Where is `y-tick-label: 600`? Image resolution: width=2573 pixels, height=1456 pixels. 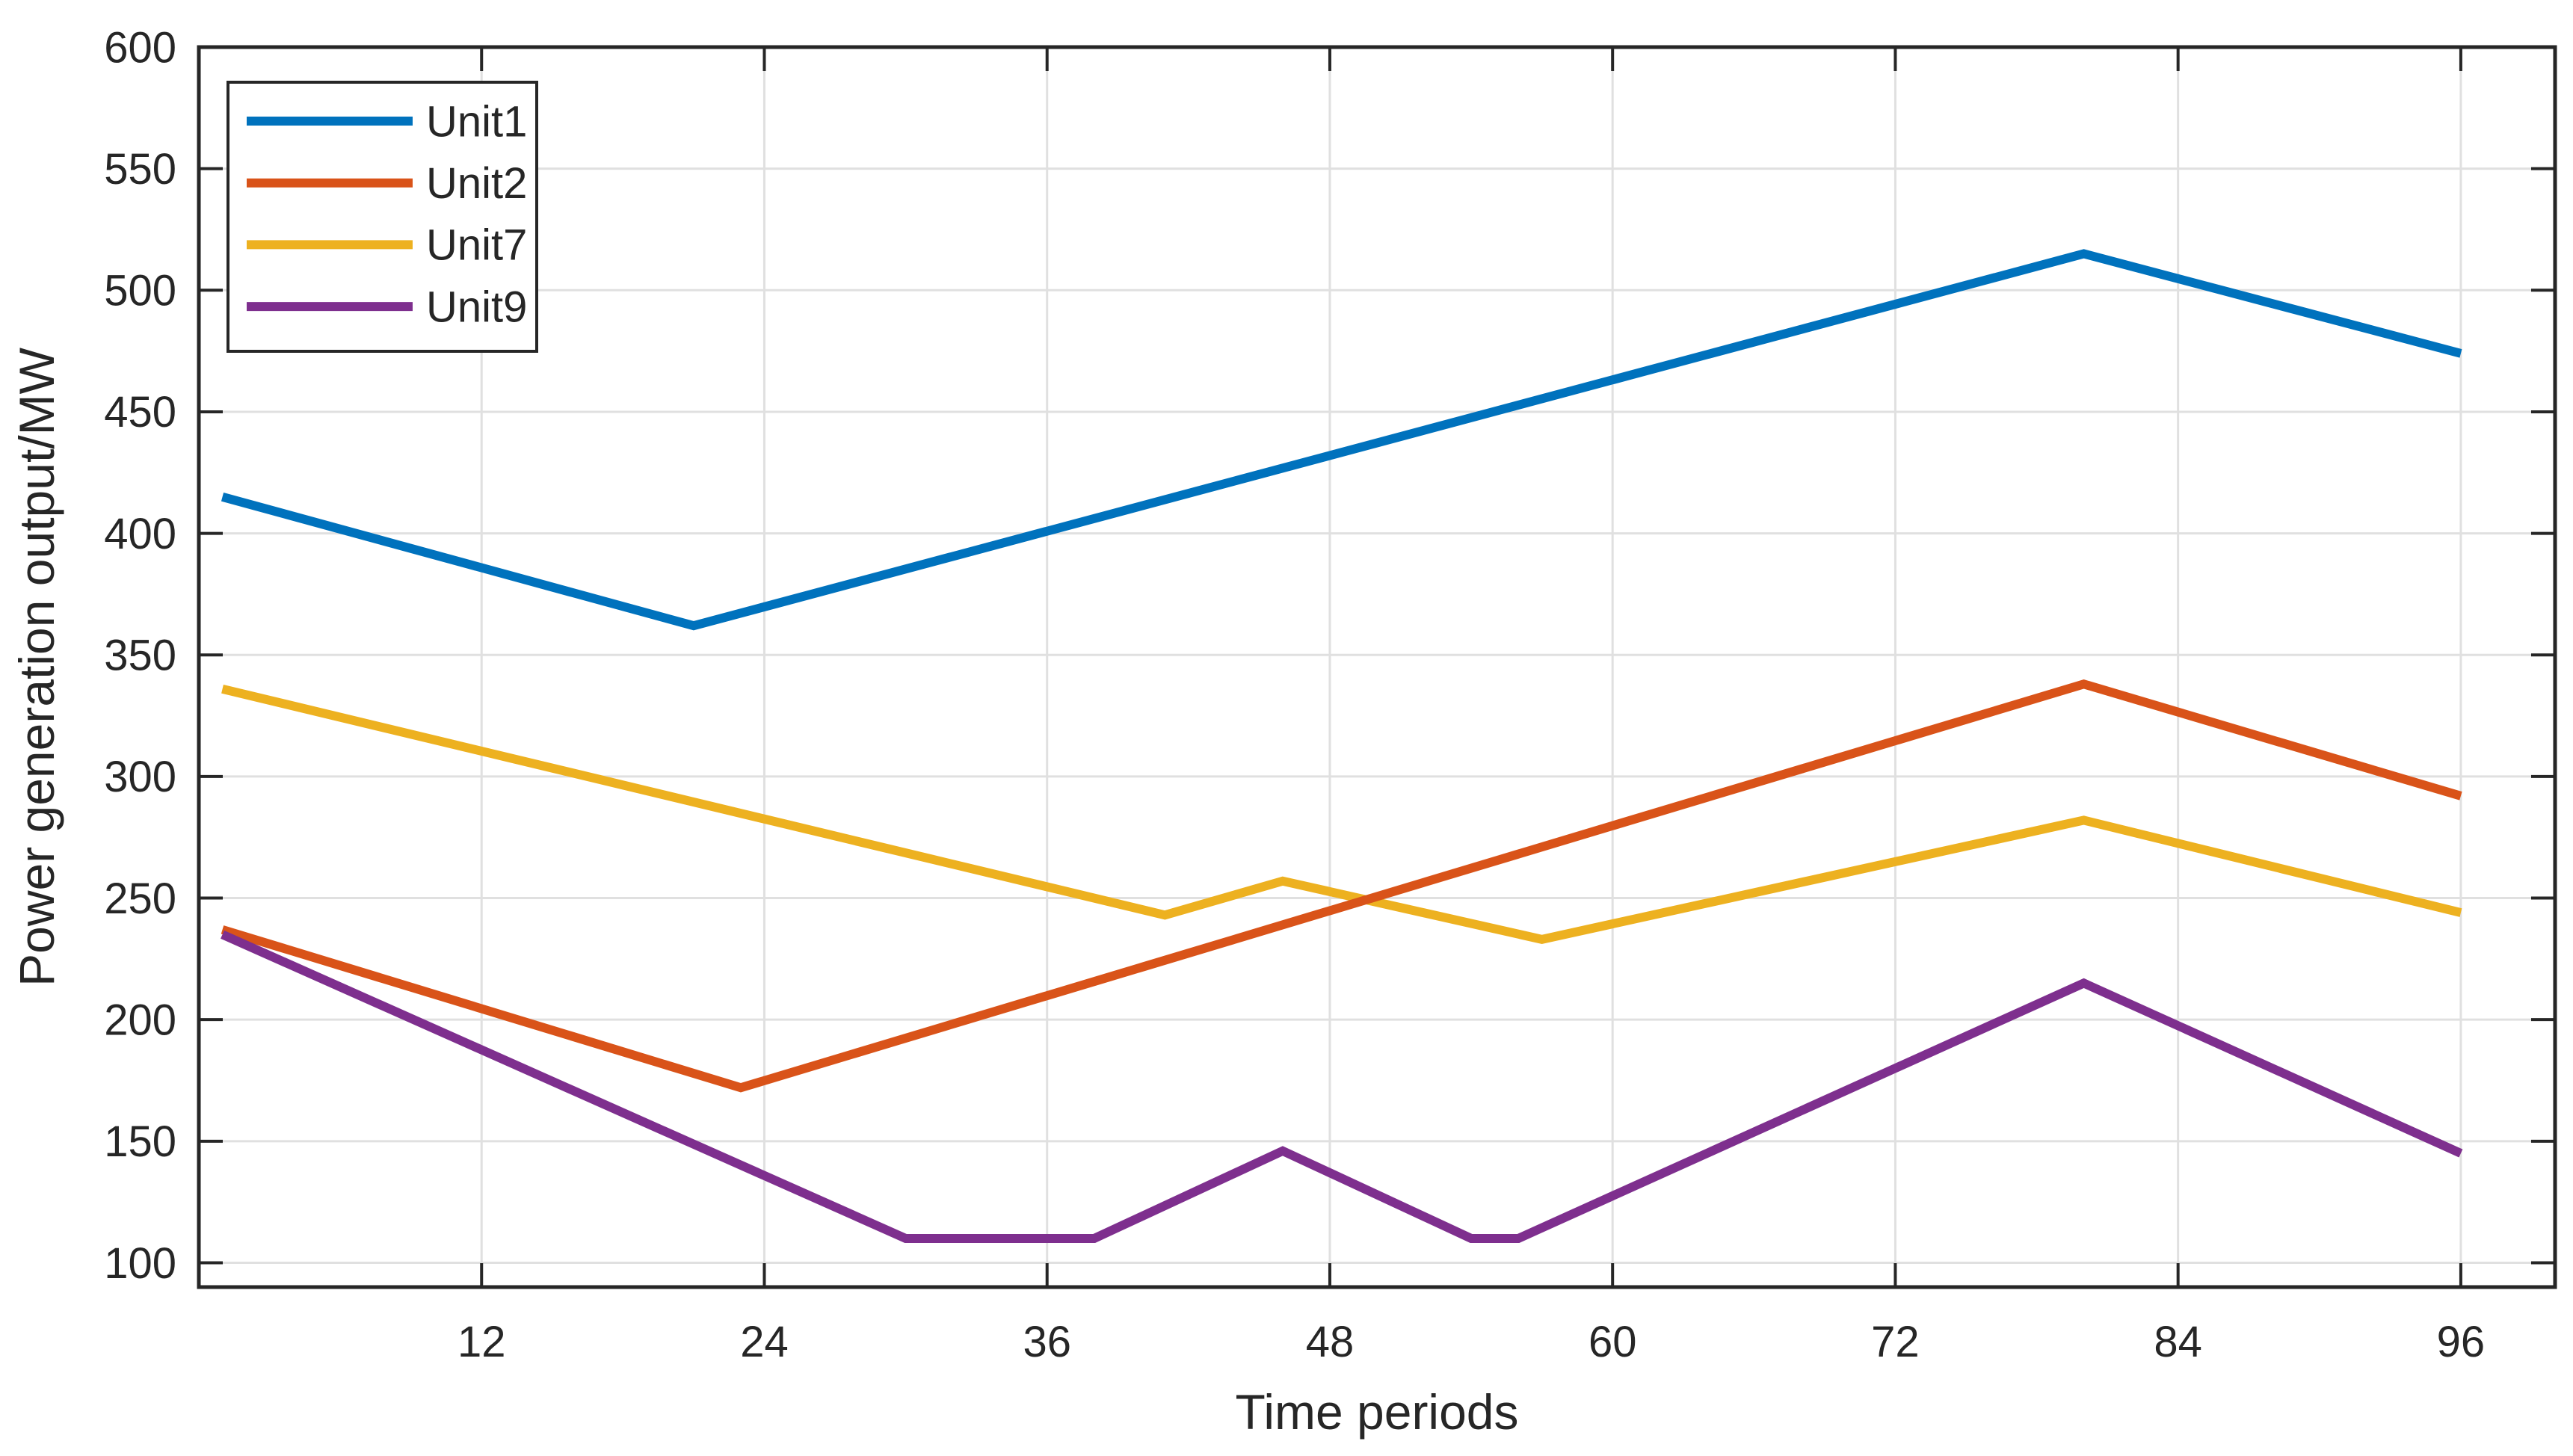 y-tick-label: 600 is located at coordinates (140, 47).